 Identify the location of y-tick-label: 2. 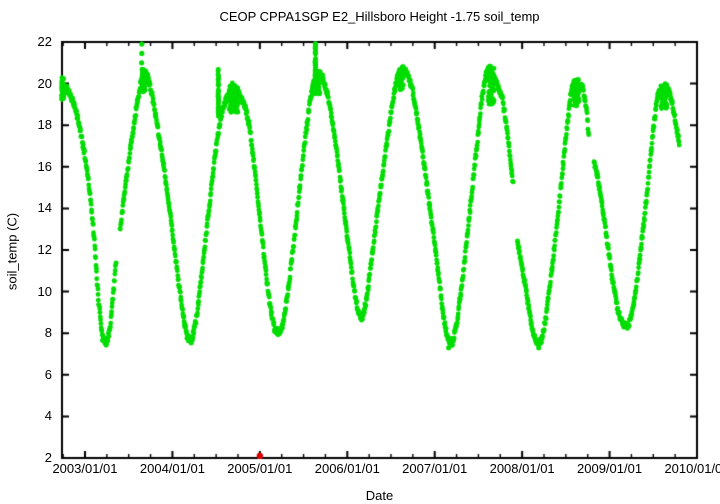
(48, 457).